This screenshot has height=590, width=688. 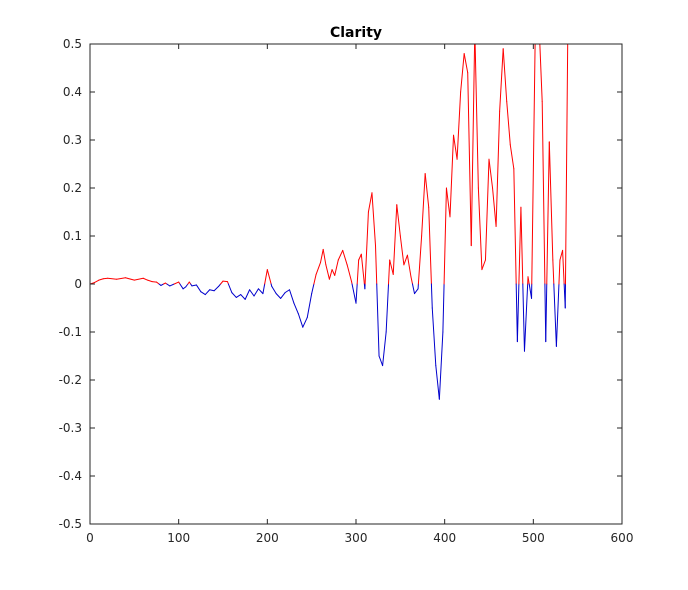 I want to click on y-tick-label: 0, so click(x=78, y=284).